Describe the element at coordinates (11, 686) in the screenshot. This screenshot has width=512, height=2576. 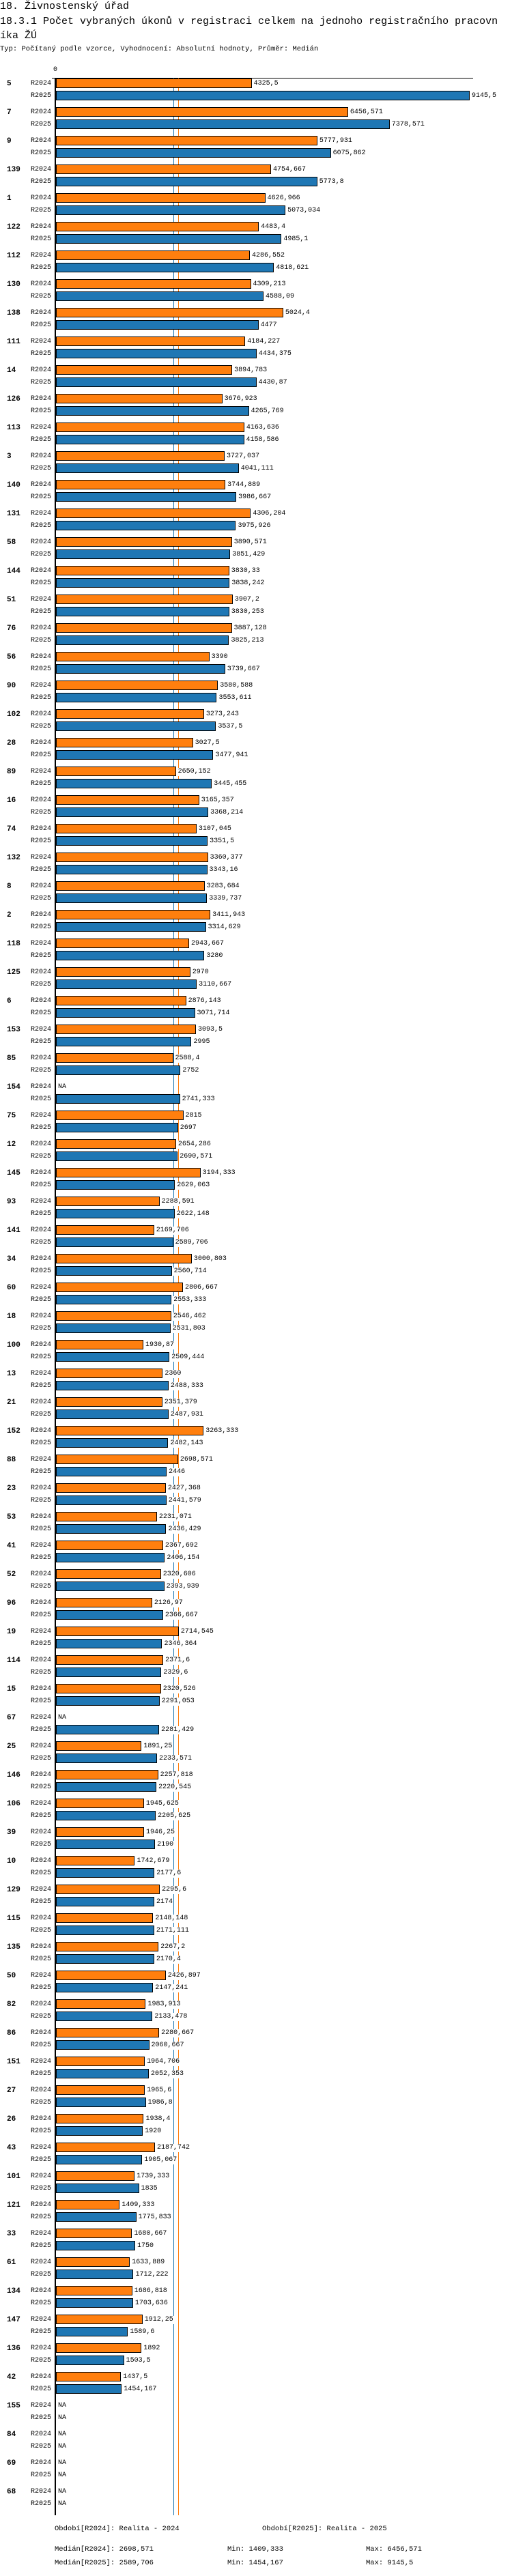
I see `category-label: 90` at that location.